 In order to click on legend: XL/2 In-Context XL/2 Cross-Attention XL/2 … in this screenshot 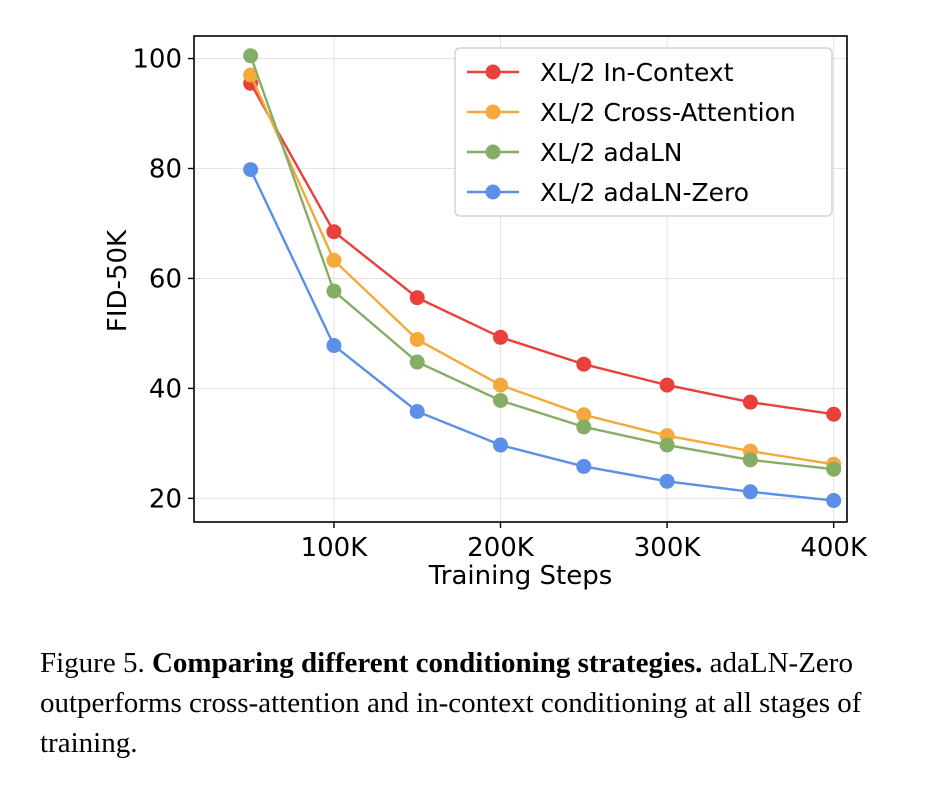, I will do `click(643, 132)`.